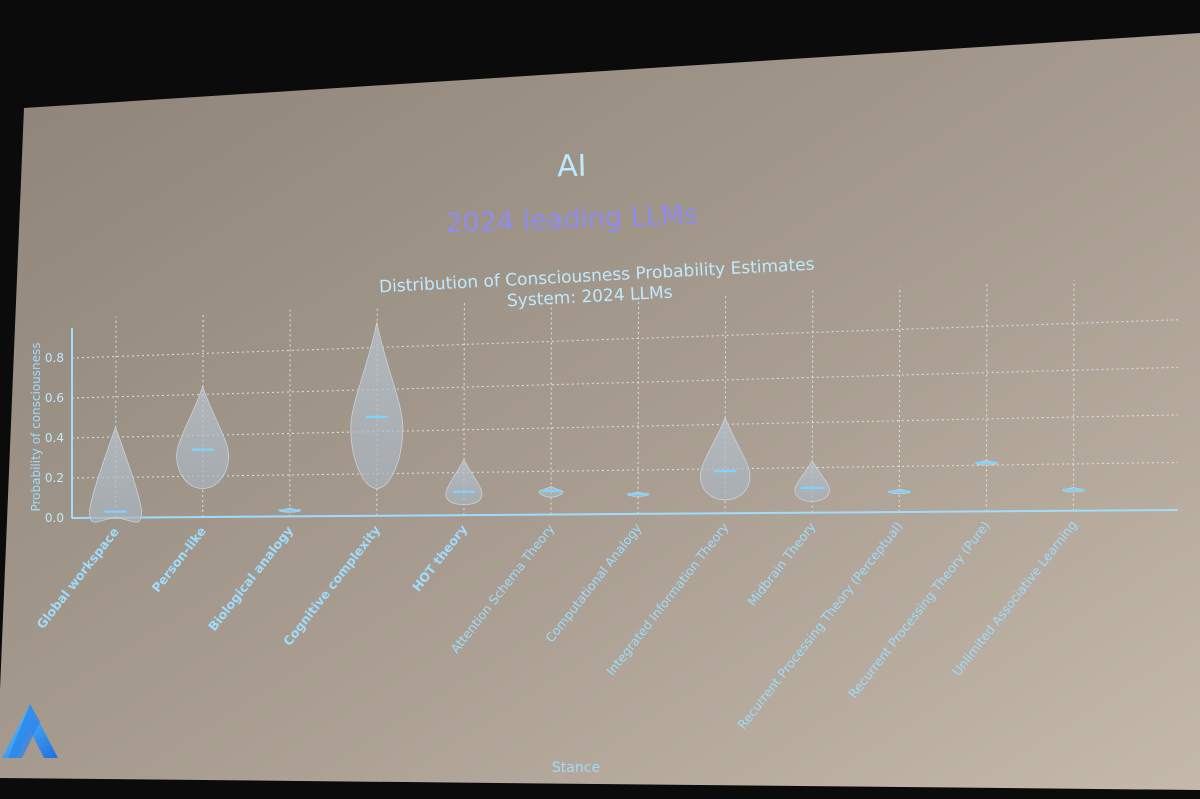  What do you see at coordinates (54, 478) in the screenshot?
I see `y-tick-label: 0.2` at bounding box center [54, 478].